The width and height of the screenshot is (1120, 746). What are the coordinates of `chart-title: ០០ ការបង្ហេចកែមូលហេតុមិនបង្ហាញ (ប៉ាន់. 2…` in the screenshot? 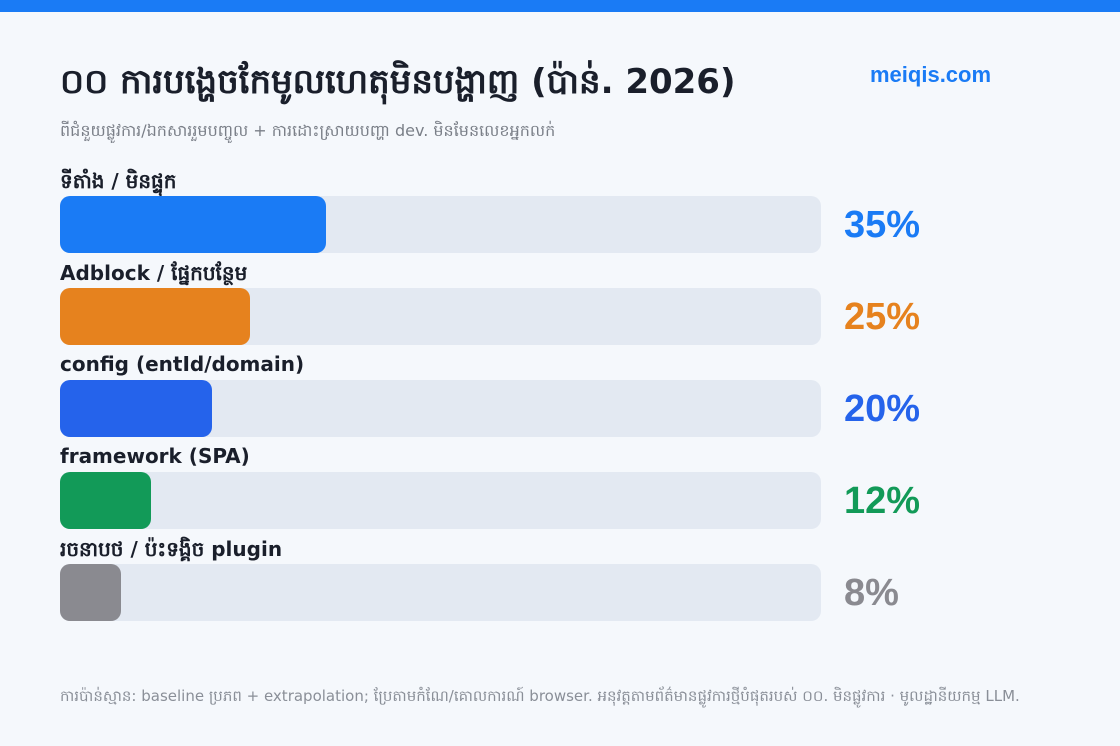 It's located at (398, 82).